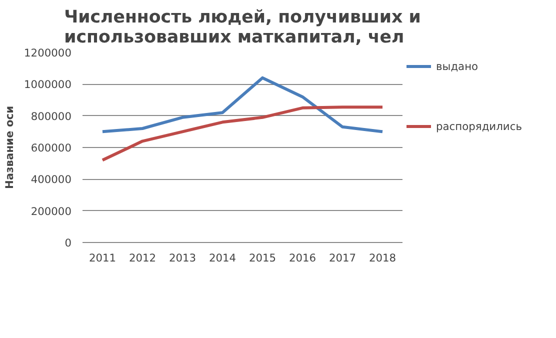  Describe the element at coordinates (48, 53) in the screenshot. I see `y-tick-label: 1200000` at that location.